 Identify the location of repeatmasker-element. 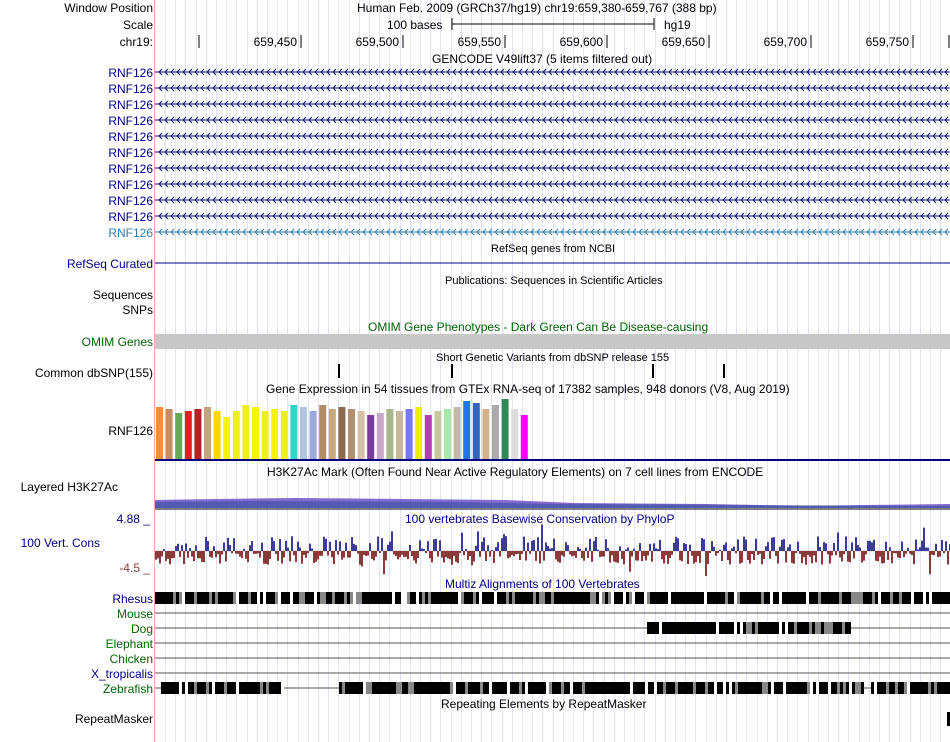
(948, 719).